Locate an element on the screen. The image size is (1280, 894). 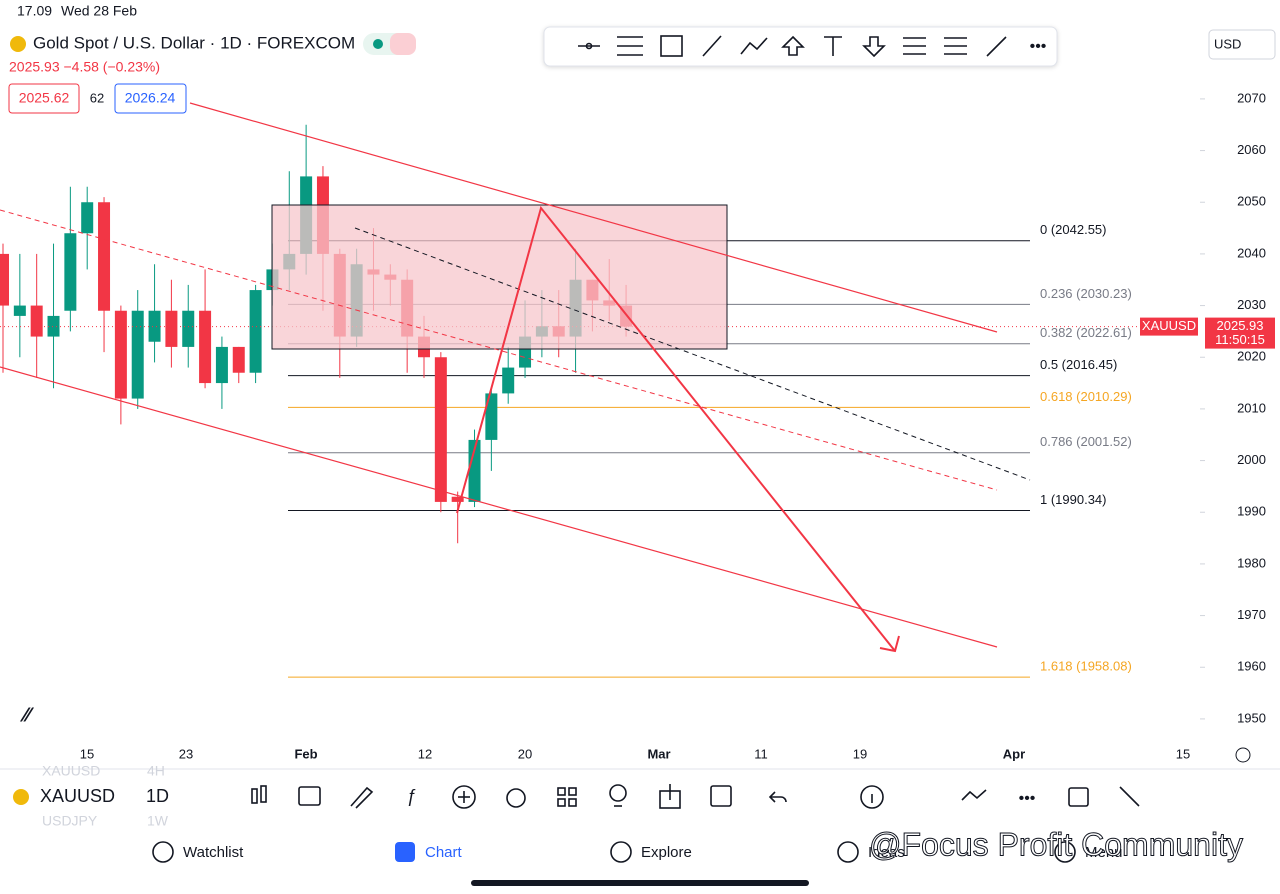
y-tick-label: 1960 is located at coordinates (1251, 666).